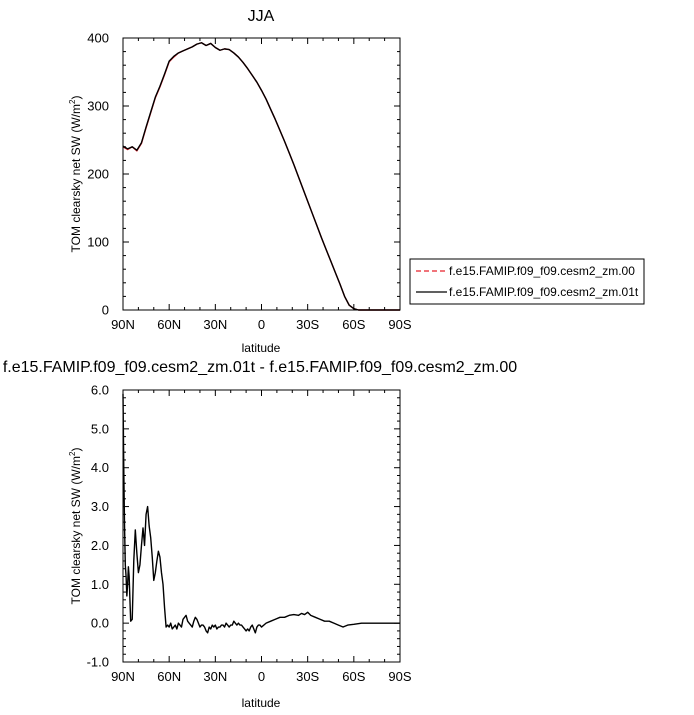 The image size is (694, 715). I want to click on top-chart-title: JJA, so click(261, 16).